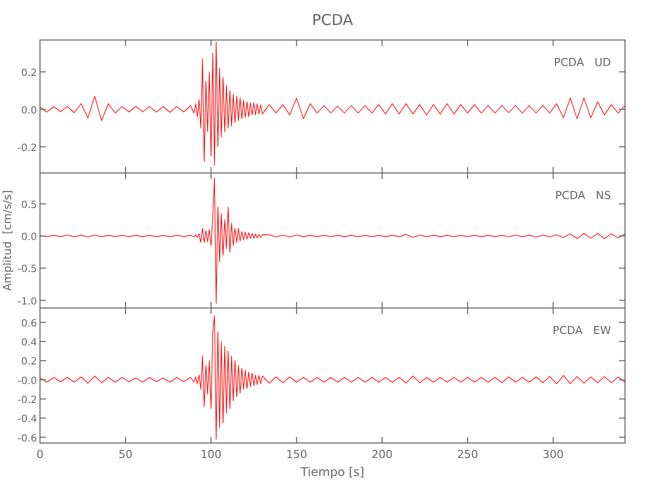 The height and width of the screenshot is (500, 650). What do you see at coordinates (333, 20) in the screenshot?
I see `chart-title: PCDA` at bounding box center [333, 20].